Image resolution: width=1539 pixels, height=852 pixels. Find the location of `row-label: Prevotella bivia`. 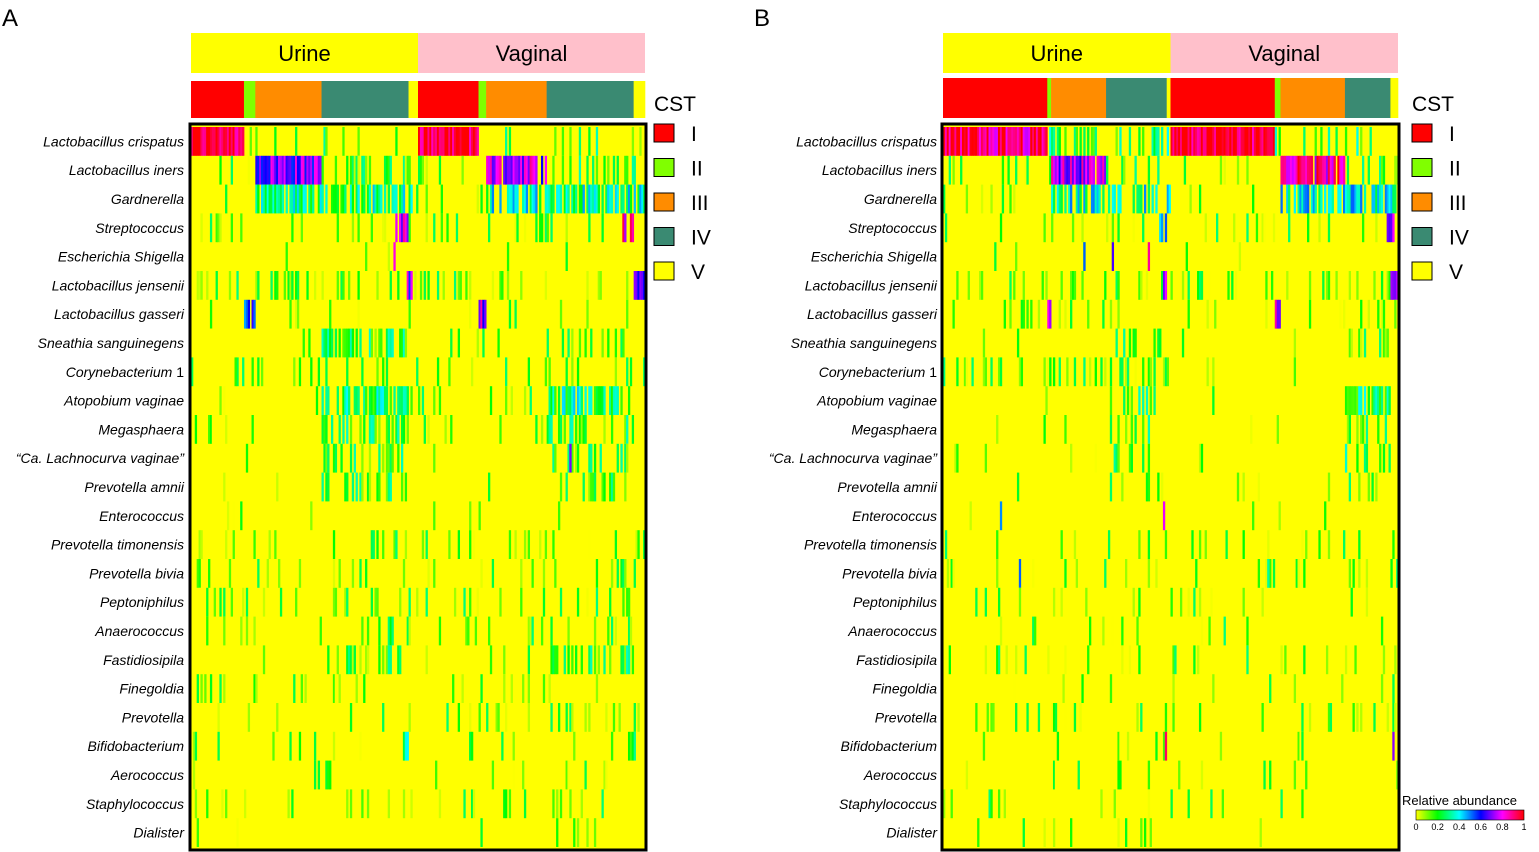

row-label: Prevotella bivia is located at coordinates (889, 573).